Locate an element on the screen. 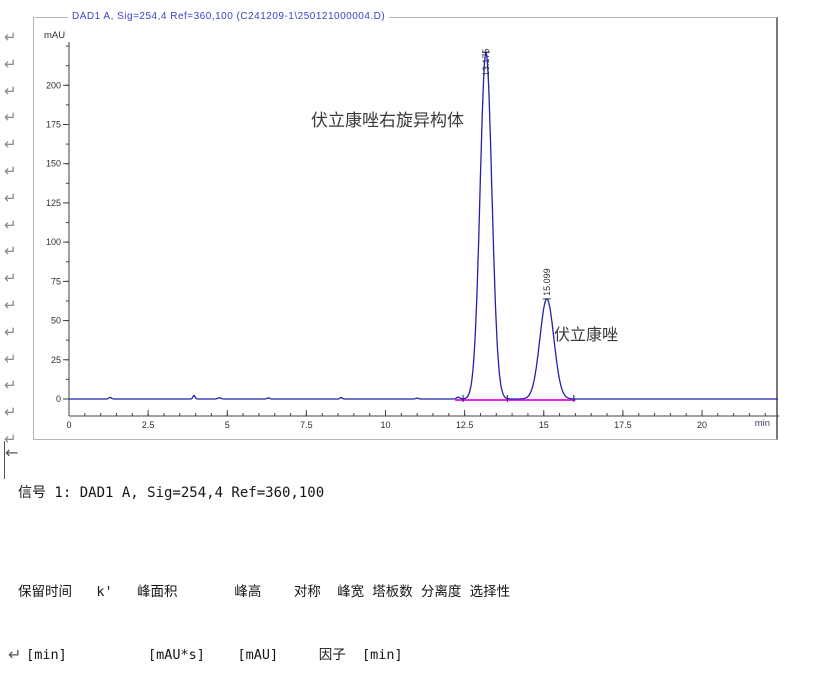 The height and width of the screenshot is (675, 839). y-tick-label: 150 is located at coordinates (53, 164).